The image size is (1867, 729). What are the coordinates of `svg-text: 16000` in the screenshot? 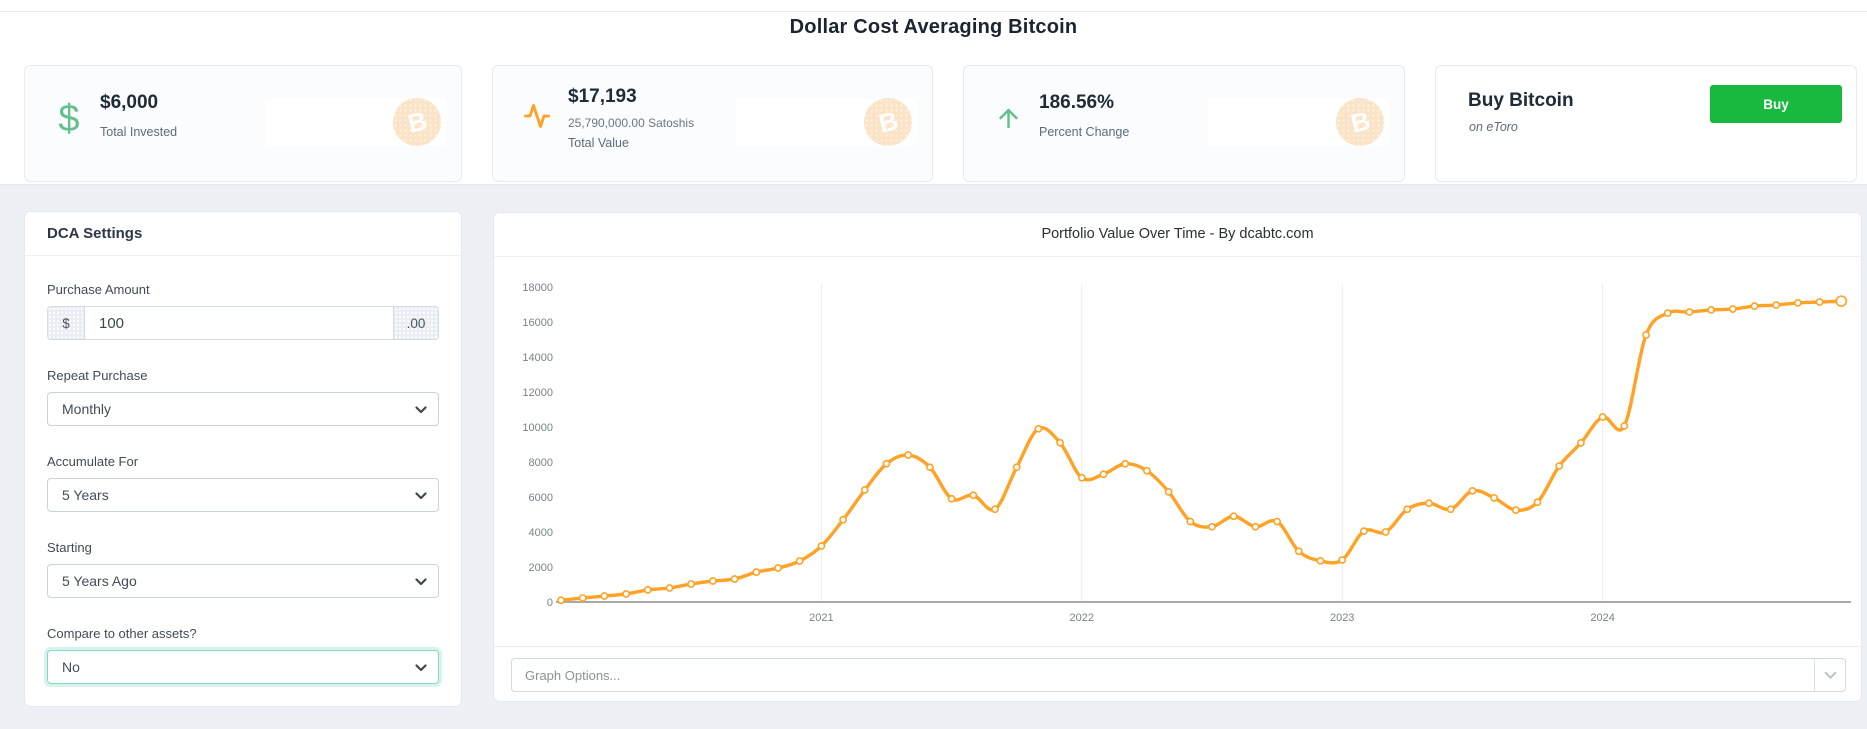 It's located at (537, 323).